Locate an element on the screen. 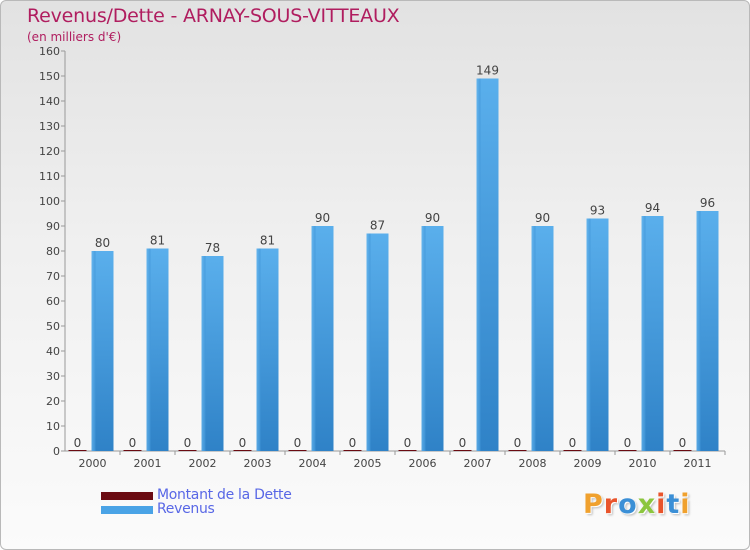  y-tick-label: 30 is located at coordinates (53, 376).